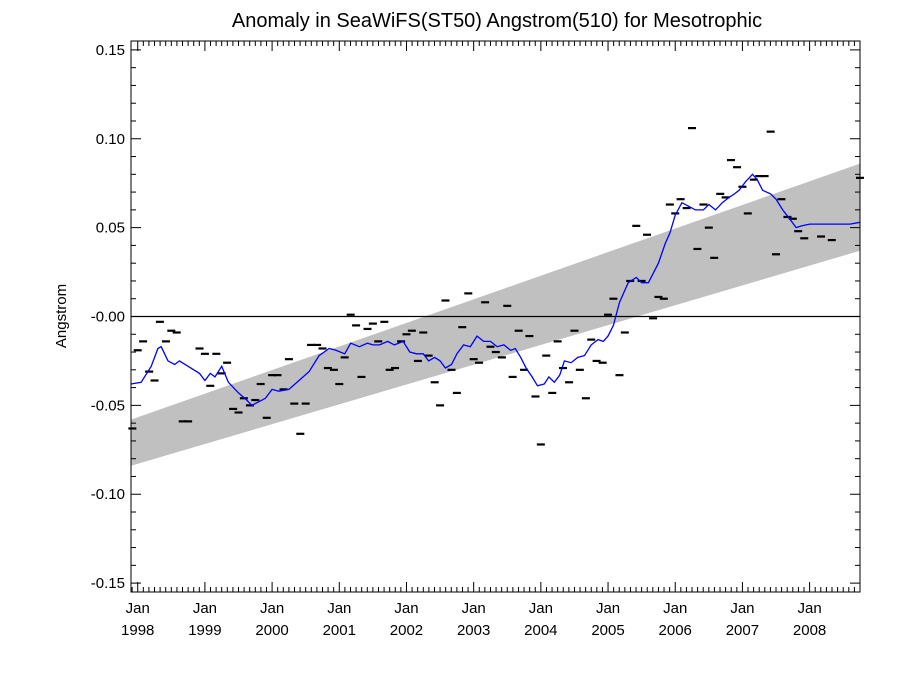  I want to click on y-tick-label: 0.10, so click(110, 139).